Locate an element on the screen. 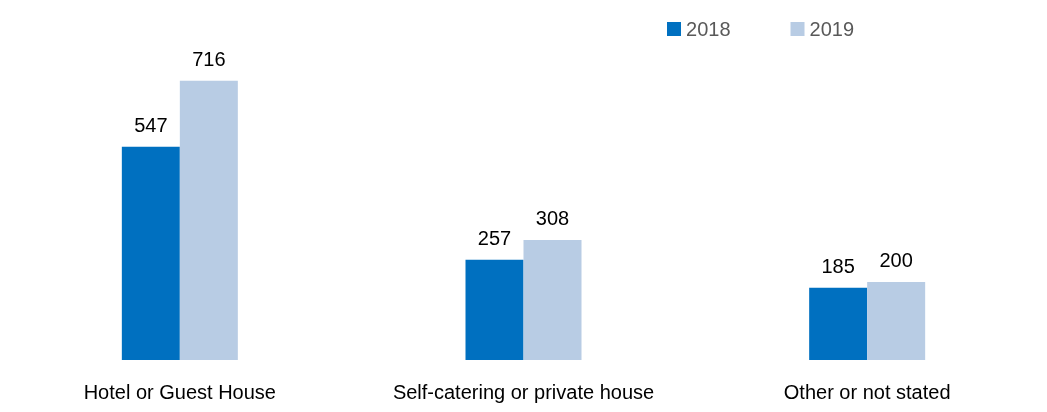 This screenshot has width=1047, height=412. x-tick-label: Self-catering or private house is located at coordinates (523, 392).